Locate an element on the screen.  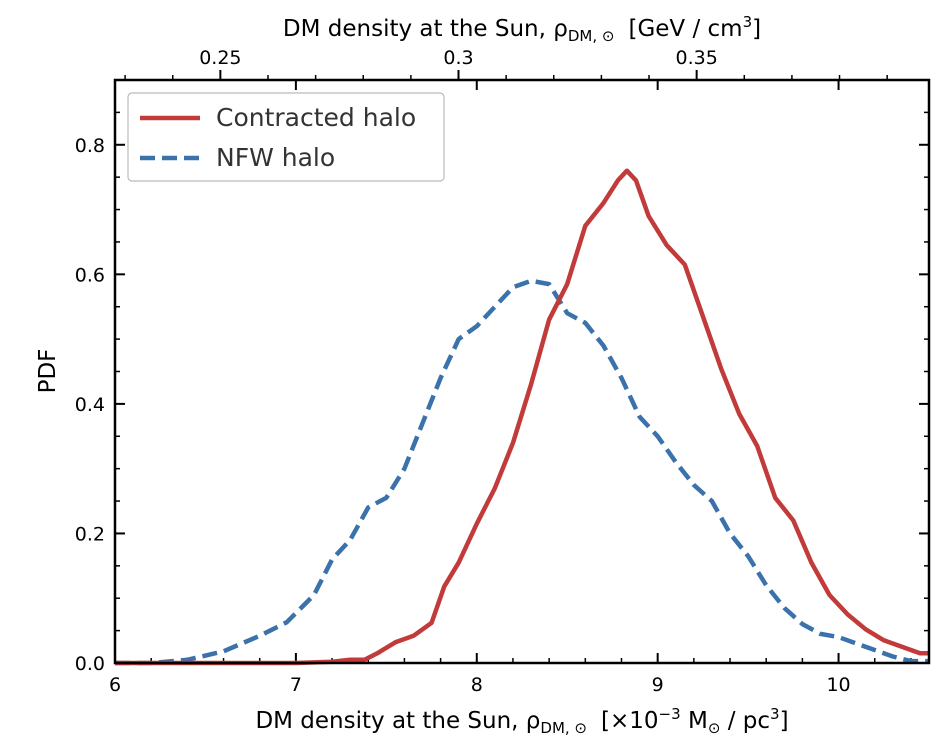
top-x-axis-title-units-end: ] is located at coordinates (756, 29).